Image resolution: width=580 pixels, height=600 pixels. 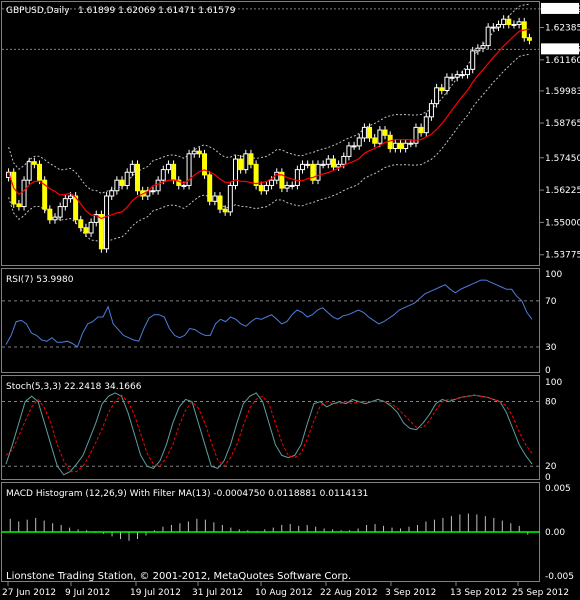 I want to click on price-ytick-label: 1.53775, so click(x=562, y=256).